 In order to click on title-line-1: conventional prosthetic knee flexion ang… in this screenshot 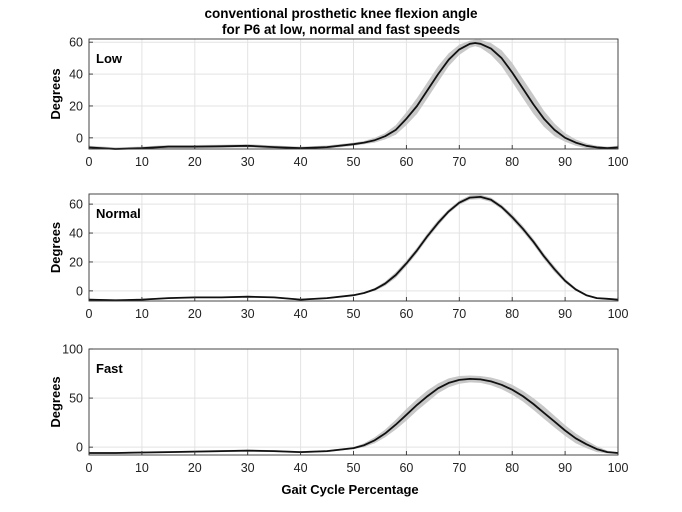, I will do `click(341, 13)`.